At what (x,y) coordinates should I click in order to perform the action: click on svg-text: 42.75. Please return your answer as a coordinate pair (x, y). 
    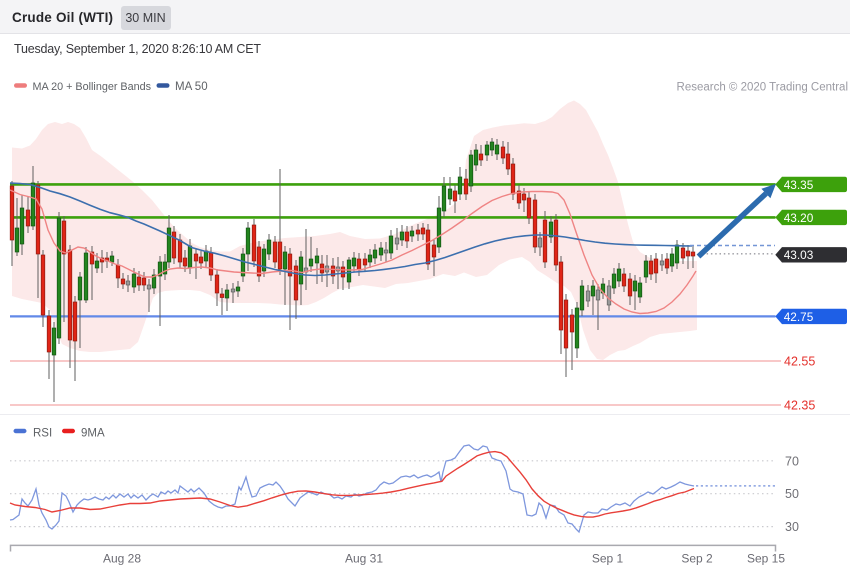
    Looking at the image, I should click on (799, 317).